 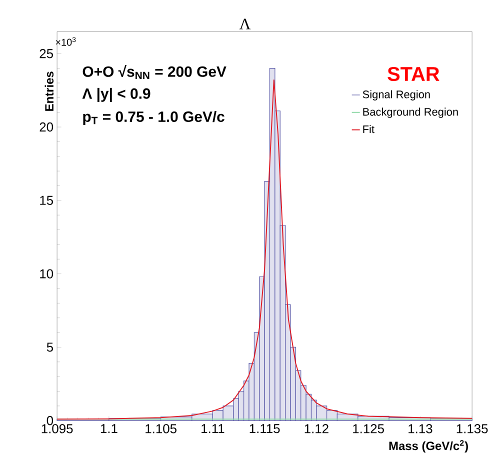 I want to click on text: O+O √s$_{NN}$ = 200 GeV, so click(x=154, y=72).